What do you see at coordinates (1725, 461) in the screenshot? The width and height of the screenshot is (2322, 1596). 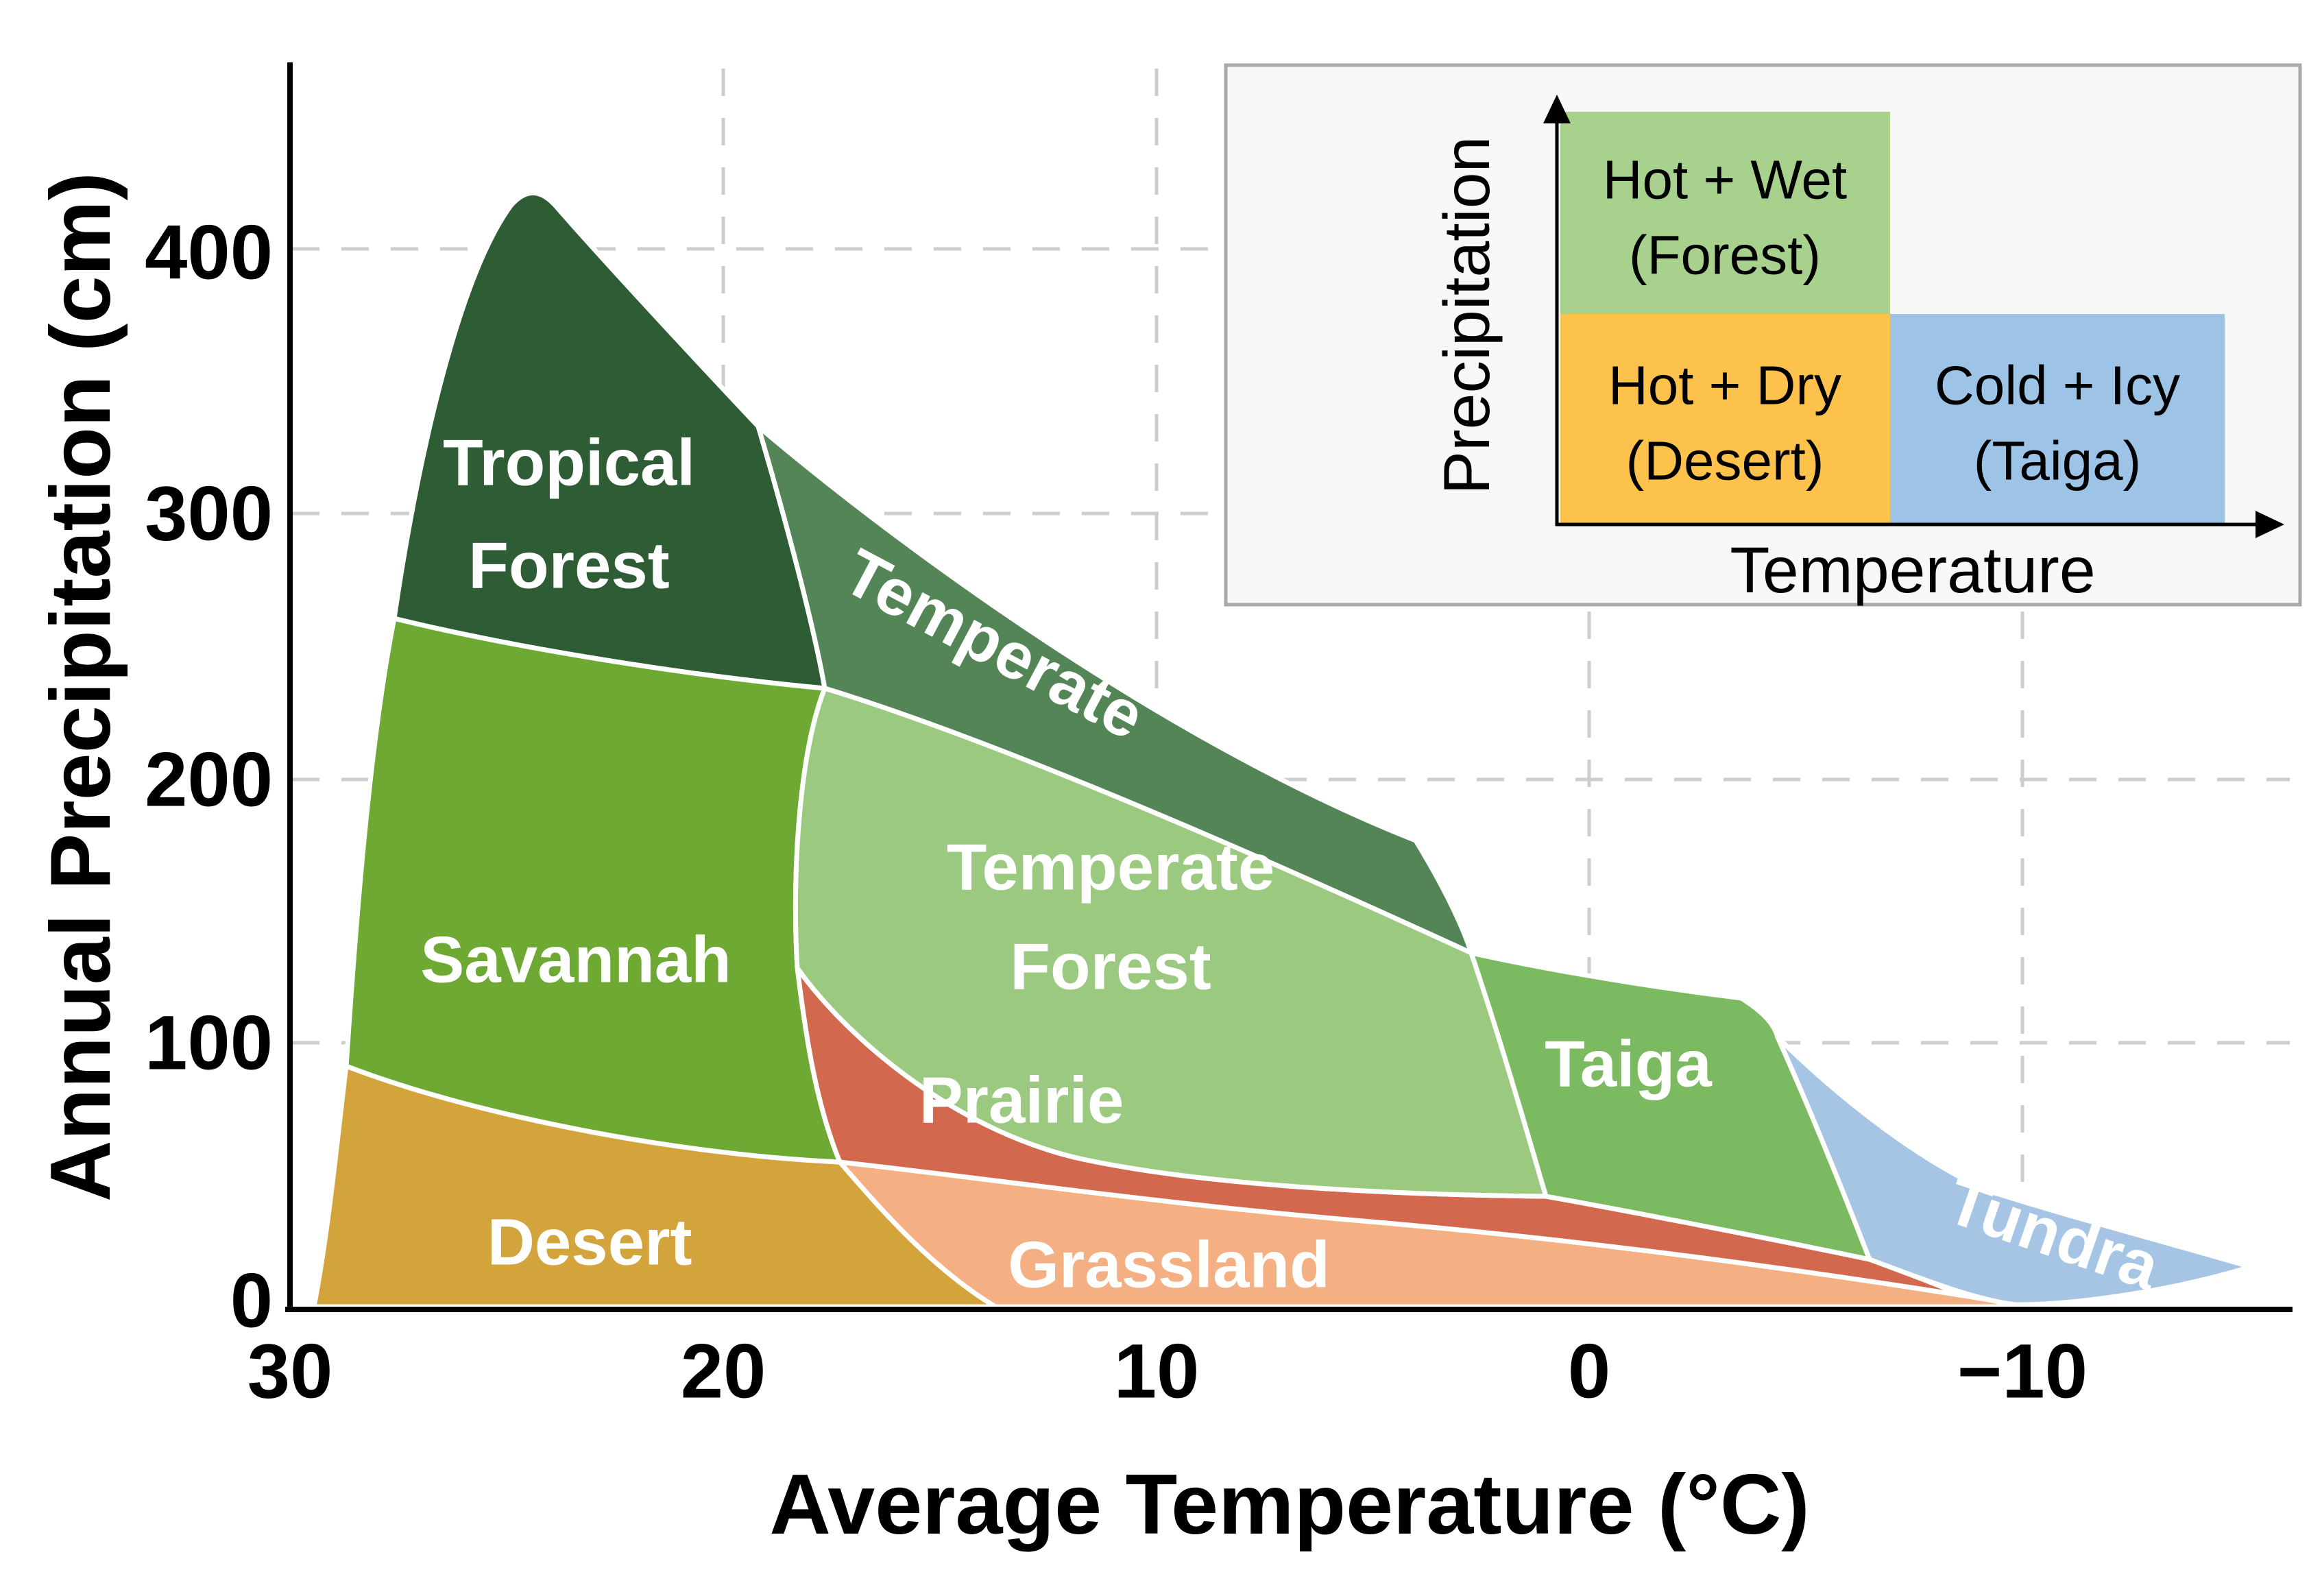 I see `inset-hot-dry-line2: (Desert)` at bounding box center [1725, 461].